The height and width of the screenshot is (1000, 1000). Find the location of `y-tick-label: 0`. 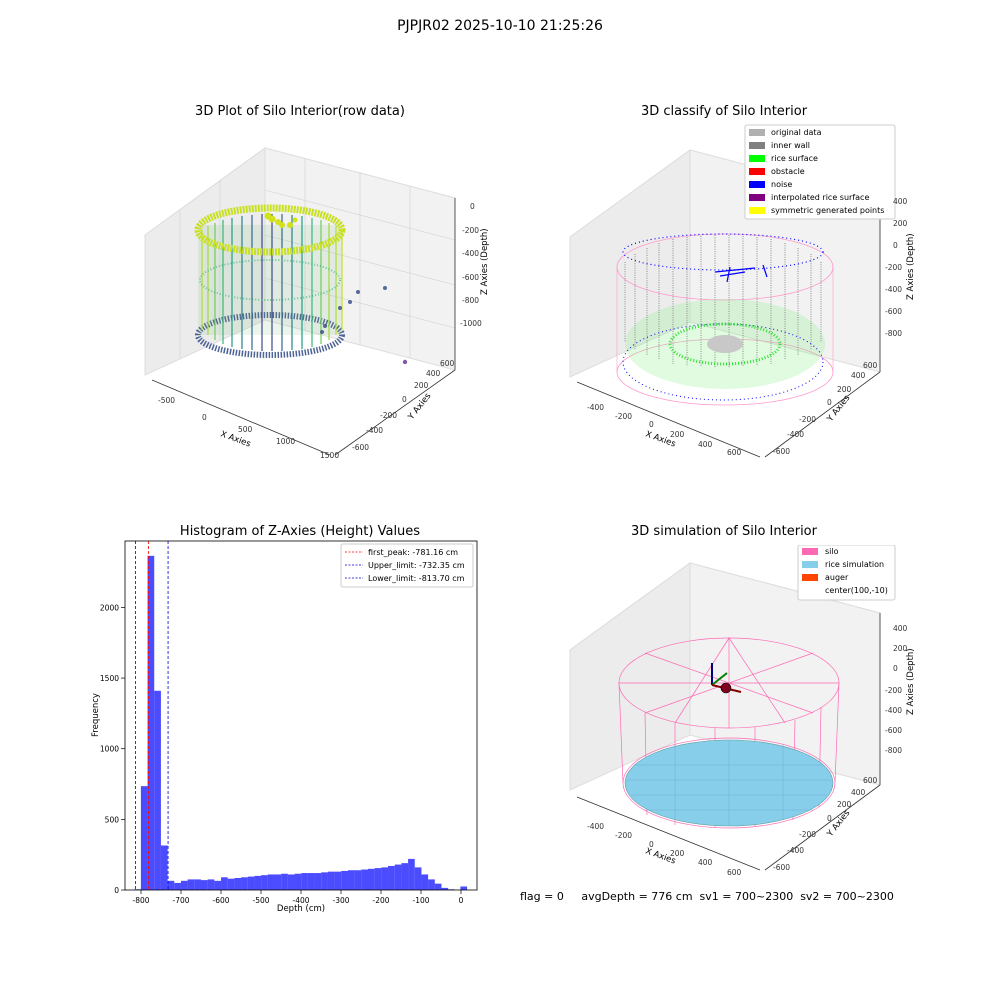

y-tick-label: 0 is located at coordinates (116, 890).